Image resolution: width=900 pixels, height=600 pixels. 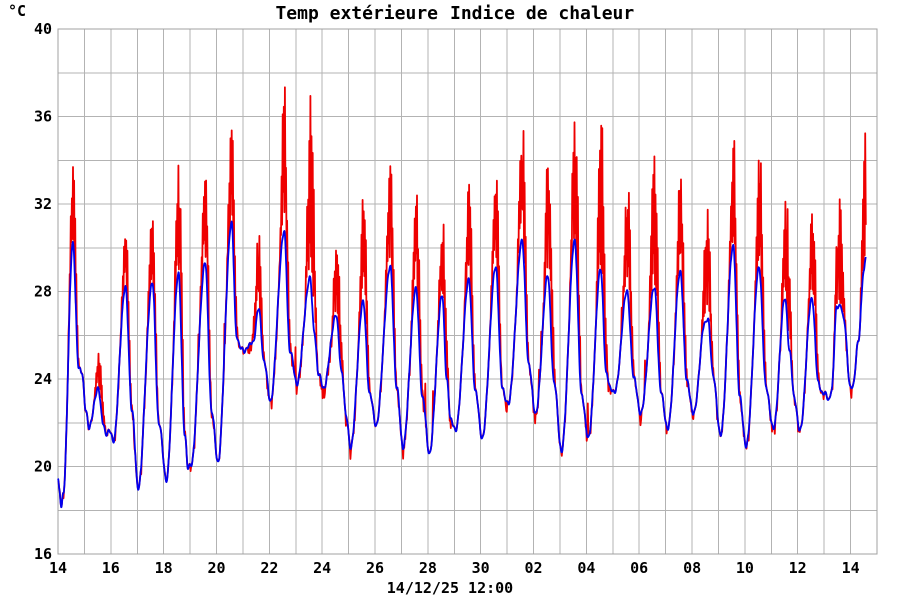 What do you see at coordinates (639, 568) in the screenshot?
I see `x-tick-label: 06` at bounding box center [639, 568].